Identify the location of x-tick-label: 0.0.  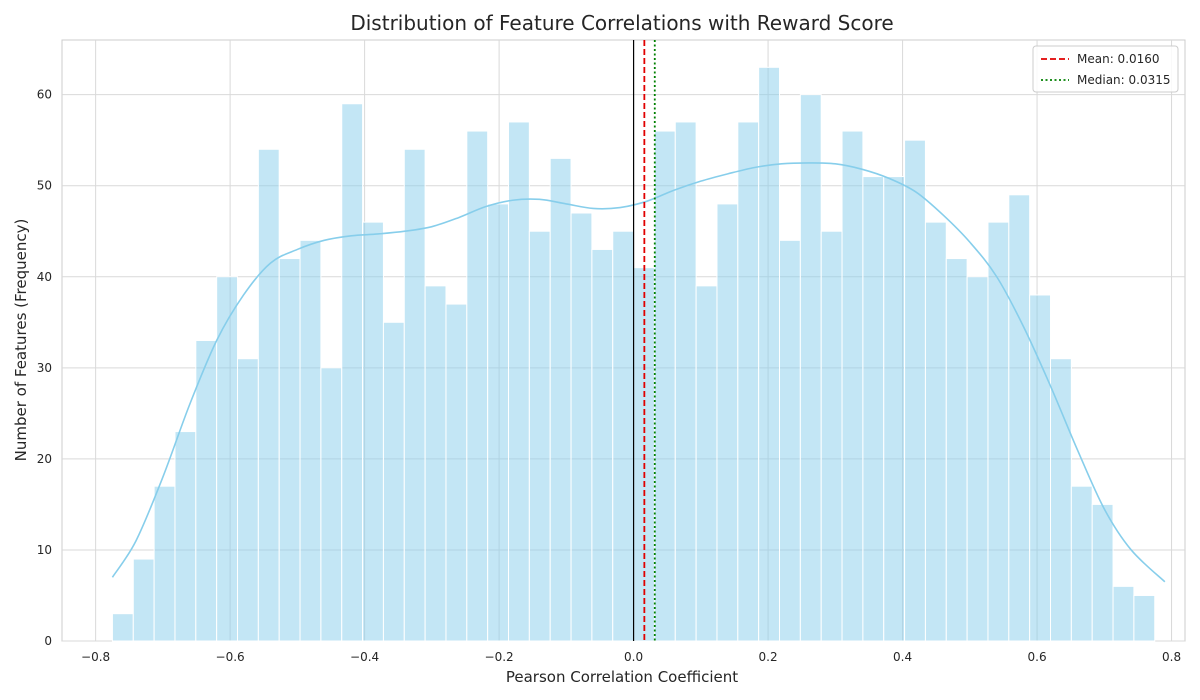
(633, 657).